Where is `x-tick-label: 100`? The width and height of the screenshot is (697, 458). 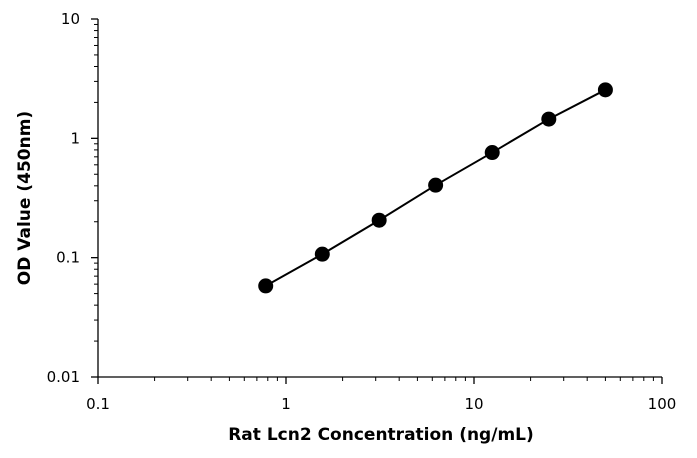 x-tick-label: 100 is located at coordinates (662, 404).